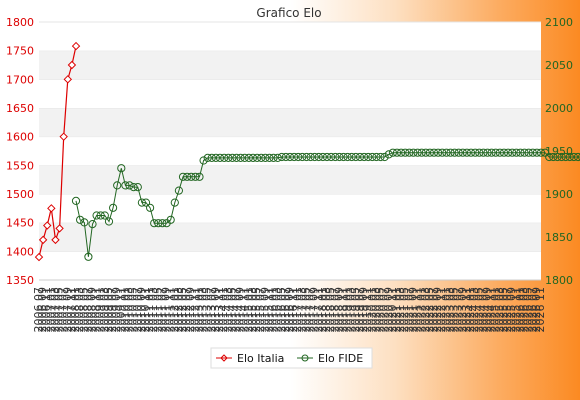  What do you see at coordinates (194, 310) in the screenshot?
I see `x-axis-tick-label: 2012 11` at bounding box center [194, 310].